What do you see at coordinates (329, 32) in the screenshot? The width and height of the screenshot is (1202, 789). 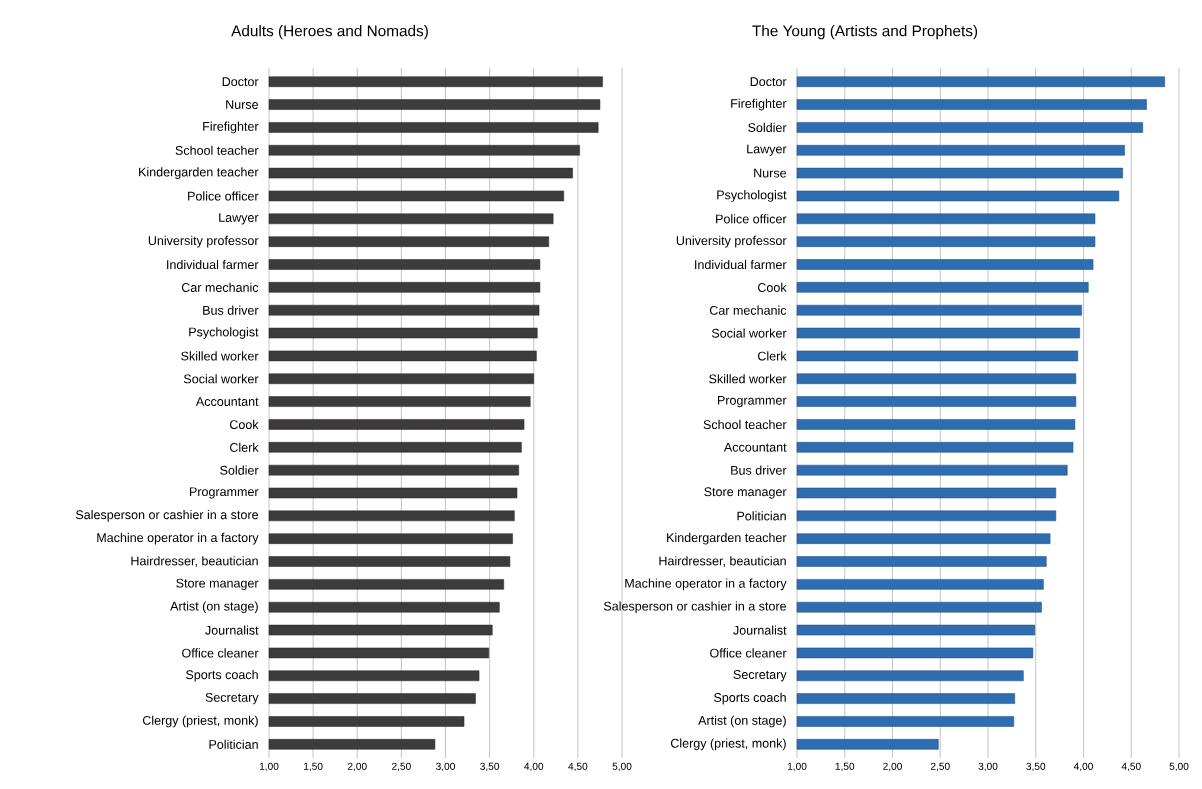 I see `chart-title: Adults (Heroes and Nomads)` at bounding box center [329, 32].